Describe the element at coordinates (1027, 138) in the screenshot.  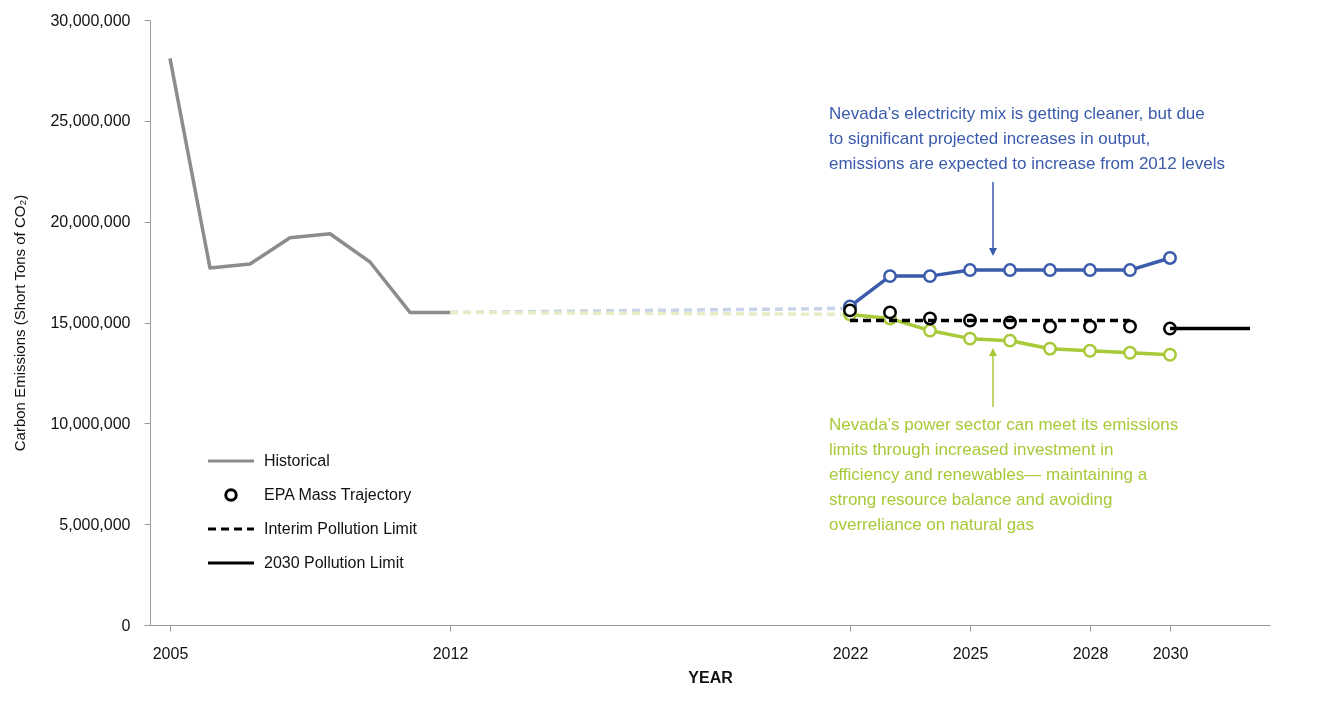
I see `annotation: Nevada’s electricity mix is getting cleaner, but due to significant projected increases in output, emissions are expected to increase from 2012 levels` at that location.